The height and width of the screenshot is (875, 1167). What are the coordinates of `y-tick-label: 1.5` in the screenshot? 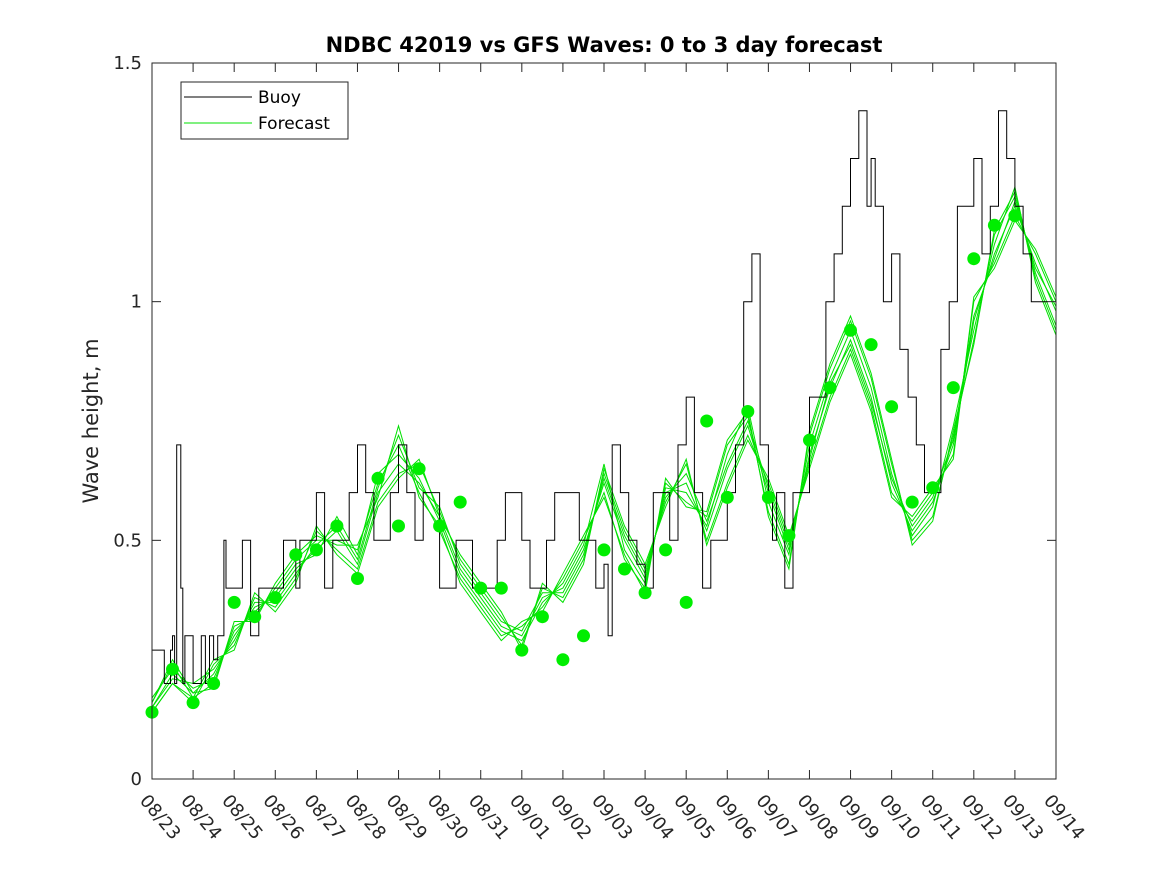 It's located at (127, 63).